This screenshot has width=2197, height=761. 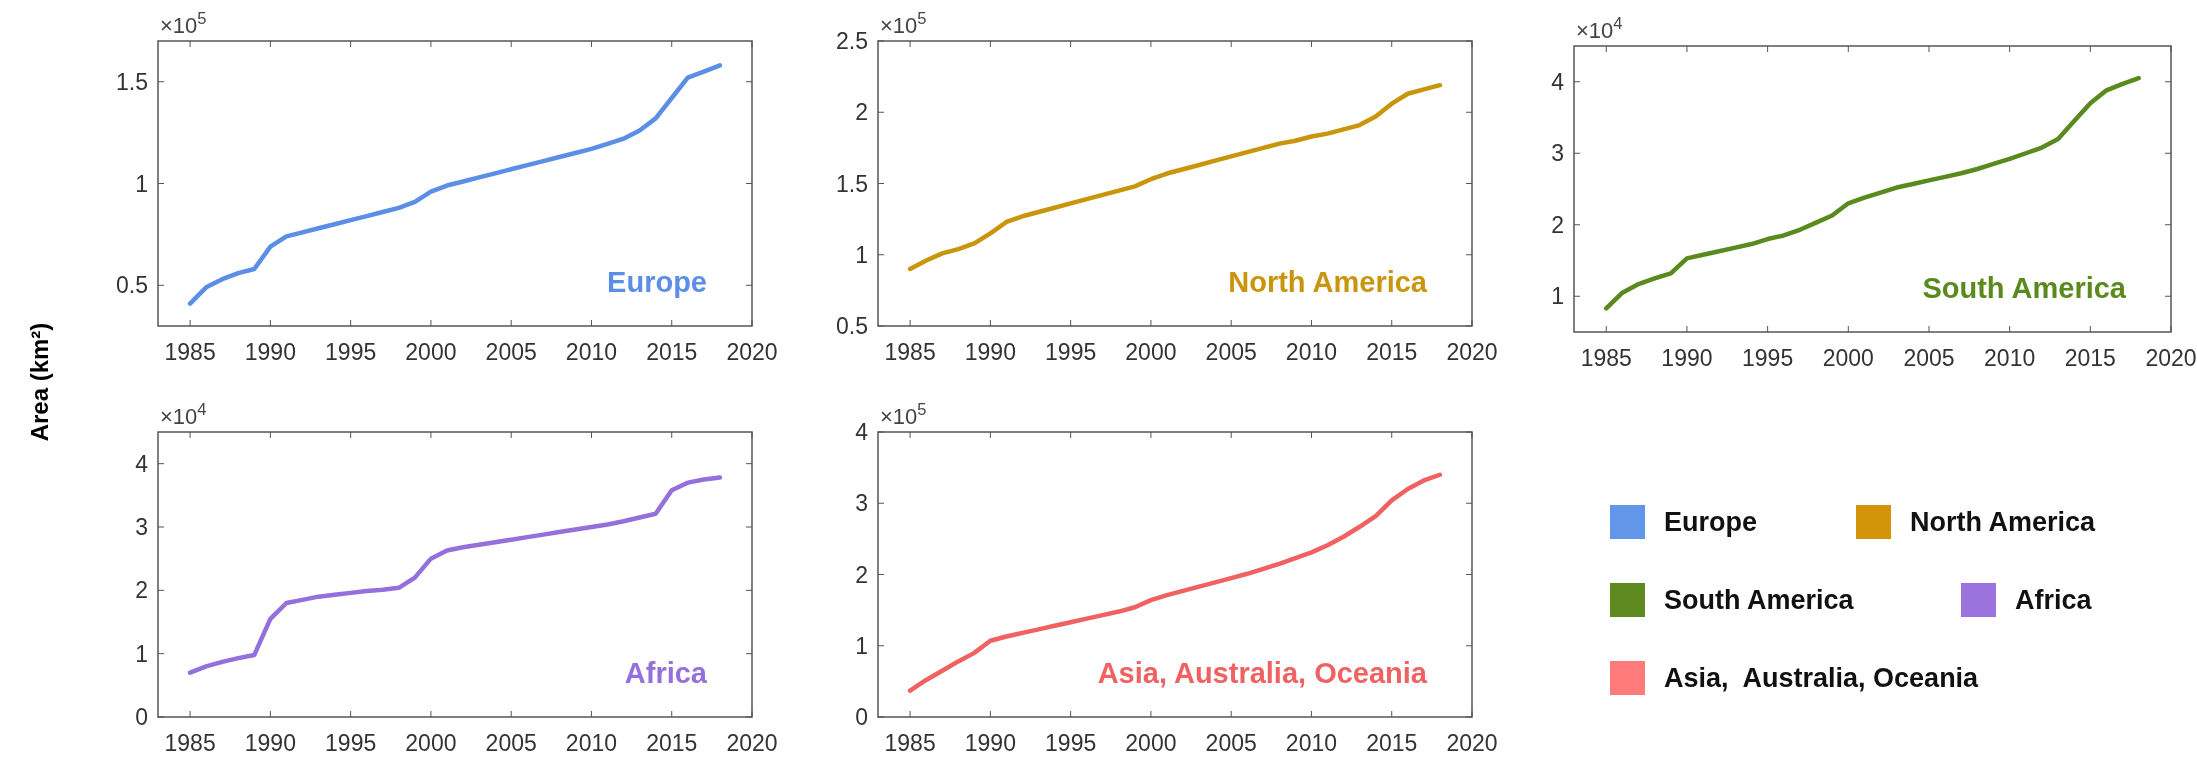 What do you see at coordinates (2024, 288) in the screenshot?
I see `text: South America` at bounding box center [2024, 288].